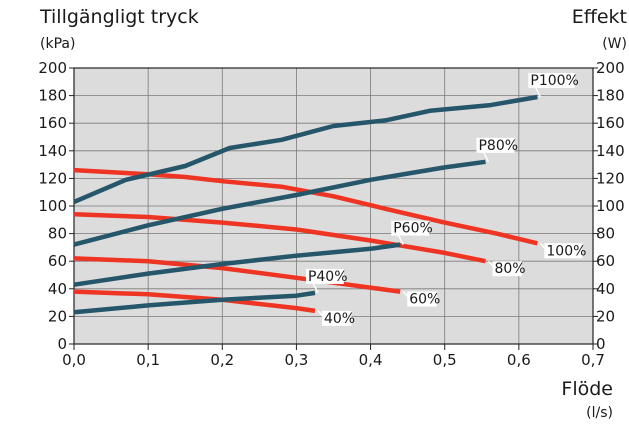 This screenshot has height=426, width=629. I want to click on right-tick-label: 140, so click(610, 151).